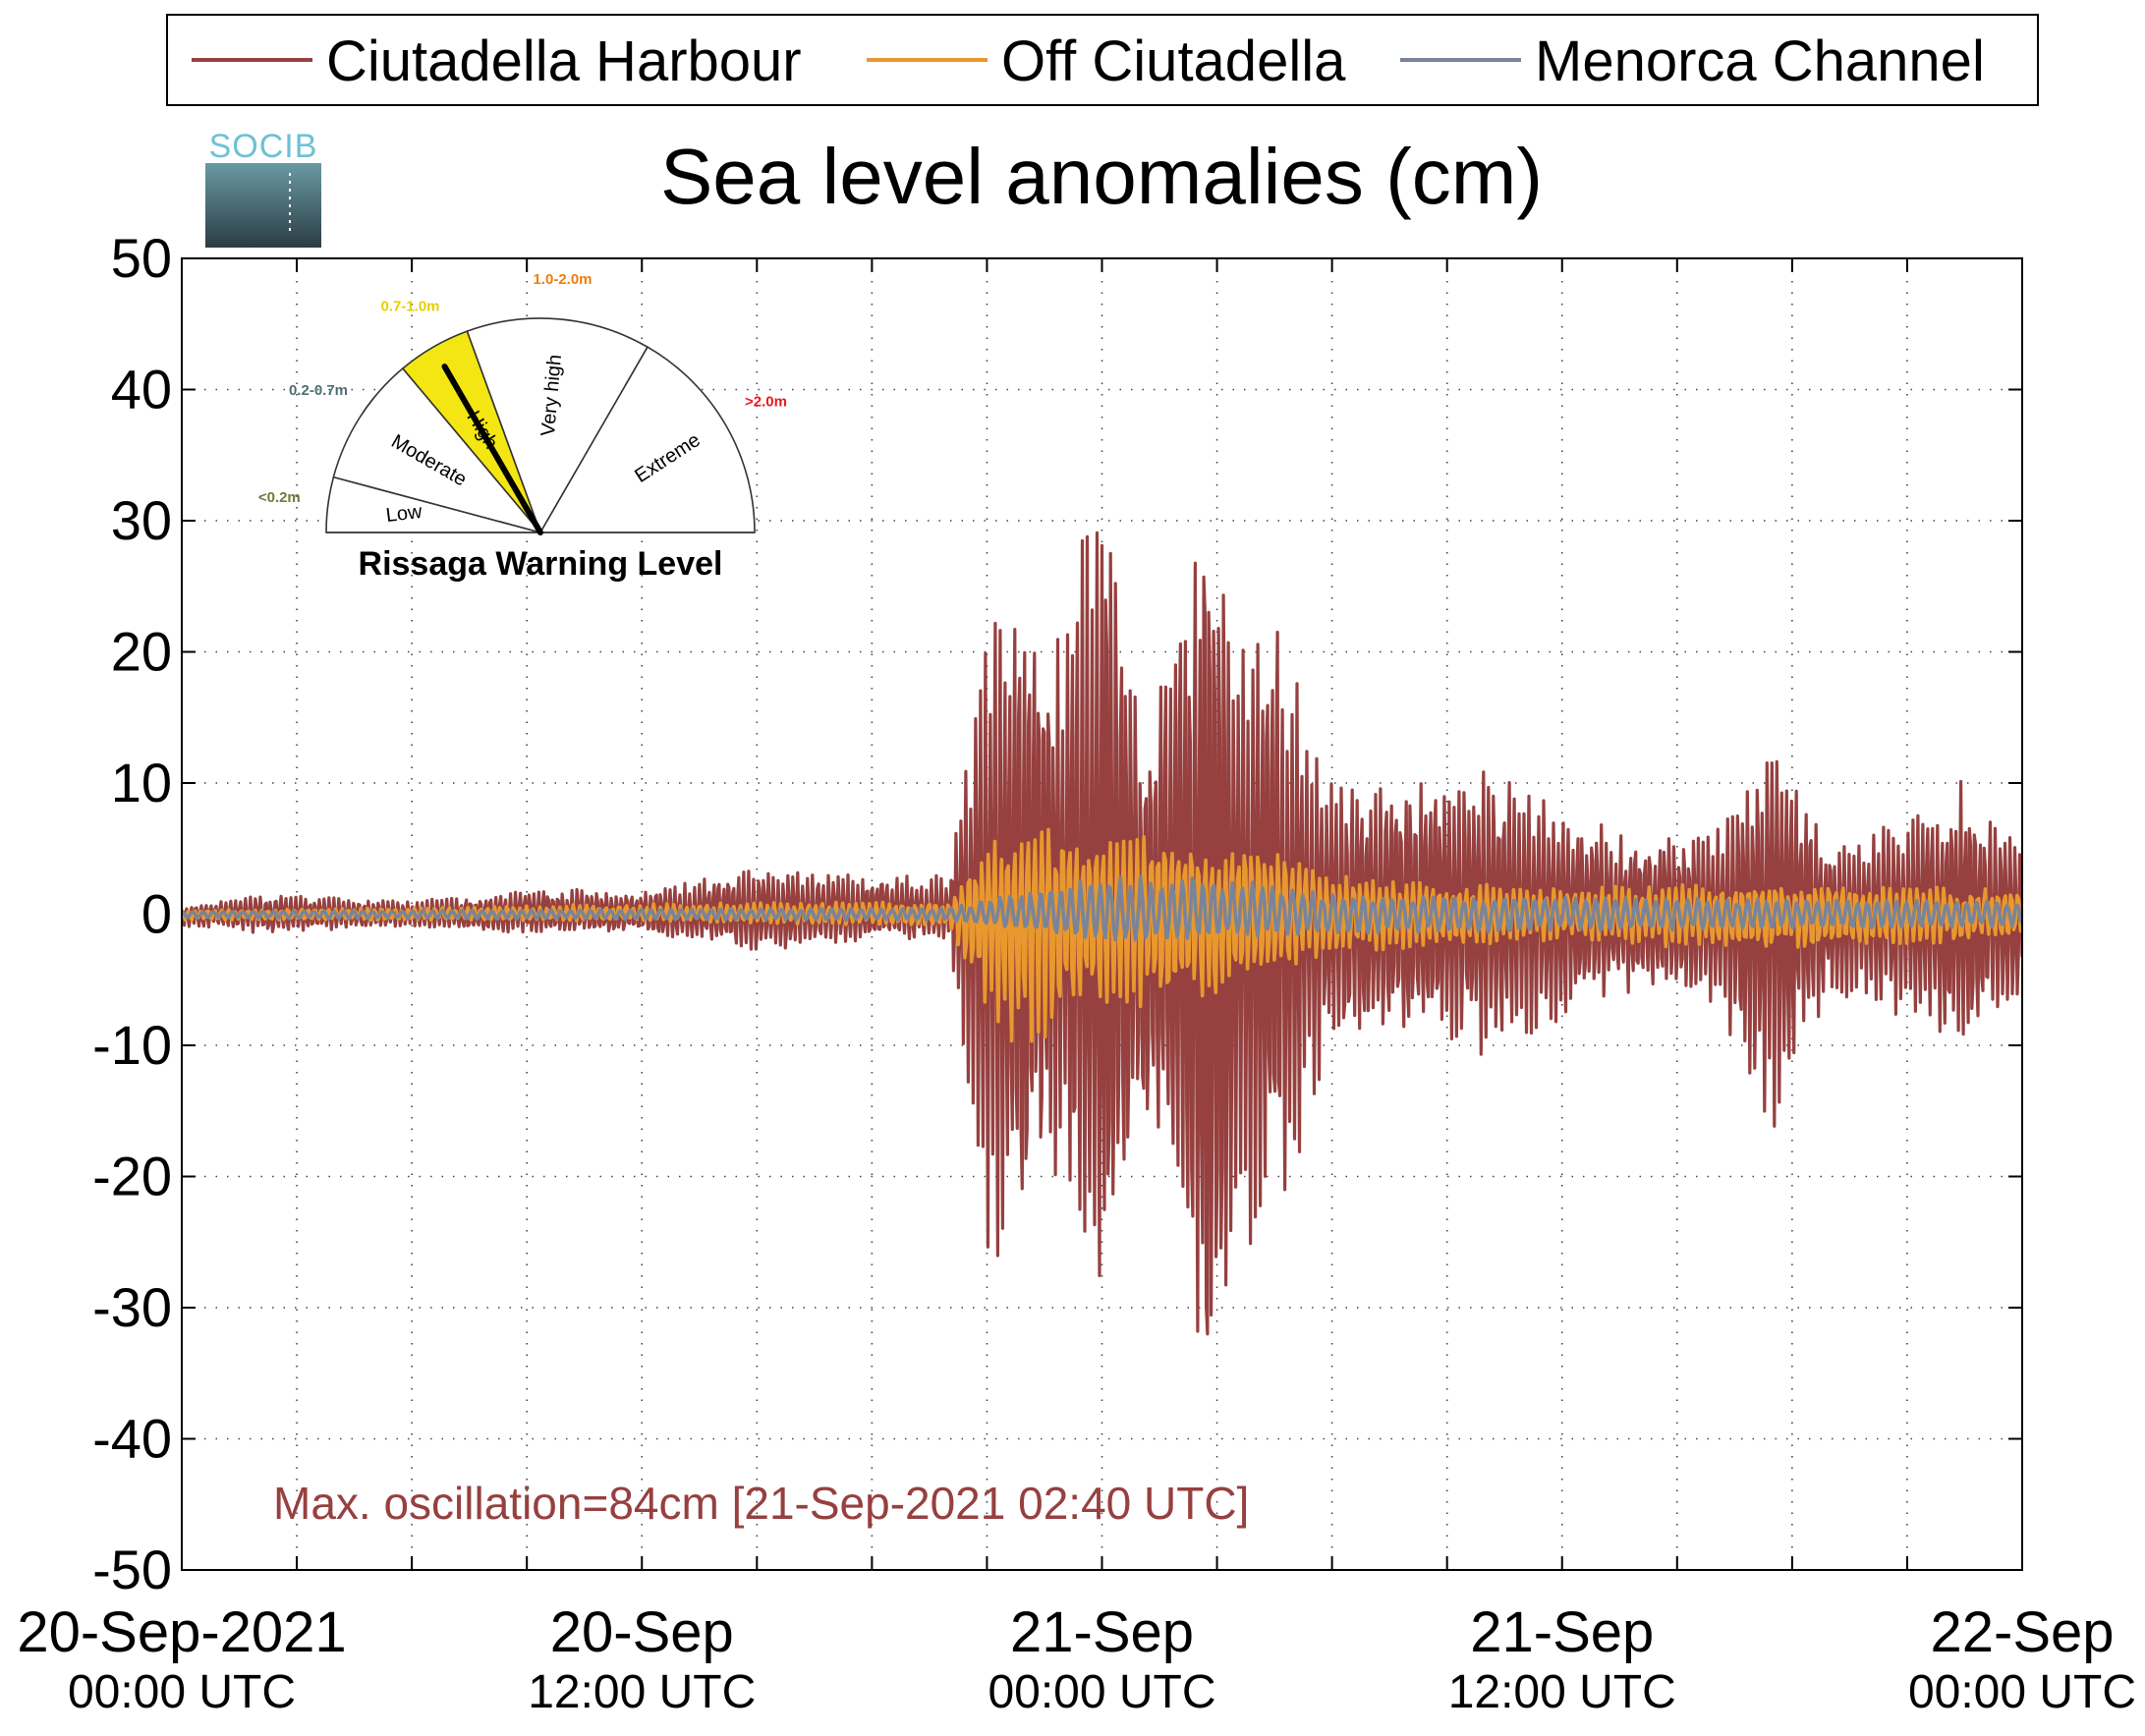 The height and width of the screenshot is (1736, 2145). I want to click on gauge-title: Rissaga Warning Level, so click(541, 564).